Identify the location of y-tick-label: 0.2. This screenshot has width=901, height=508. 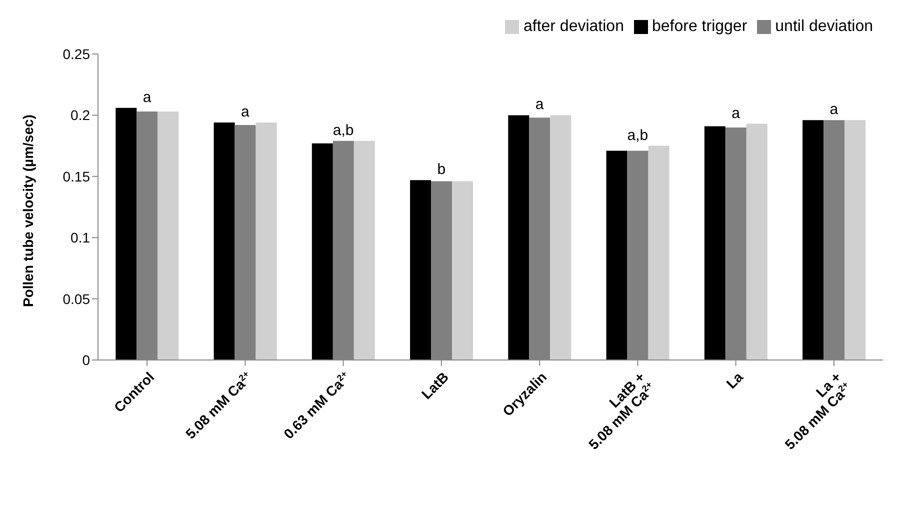
(80, 115).